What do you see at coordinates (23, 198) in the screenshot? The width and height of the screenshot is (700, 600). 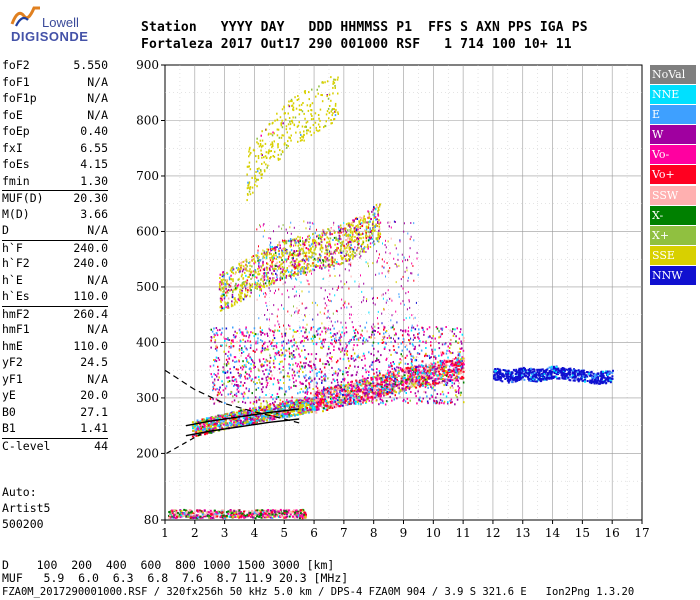 I see `param-name: MUF(D)` at bounding box center [23, 198].